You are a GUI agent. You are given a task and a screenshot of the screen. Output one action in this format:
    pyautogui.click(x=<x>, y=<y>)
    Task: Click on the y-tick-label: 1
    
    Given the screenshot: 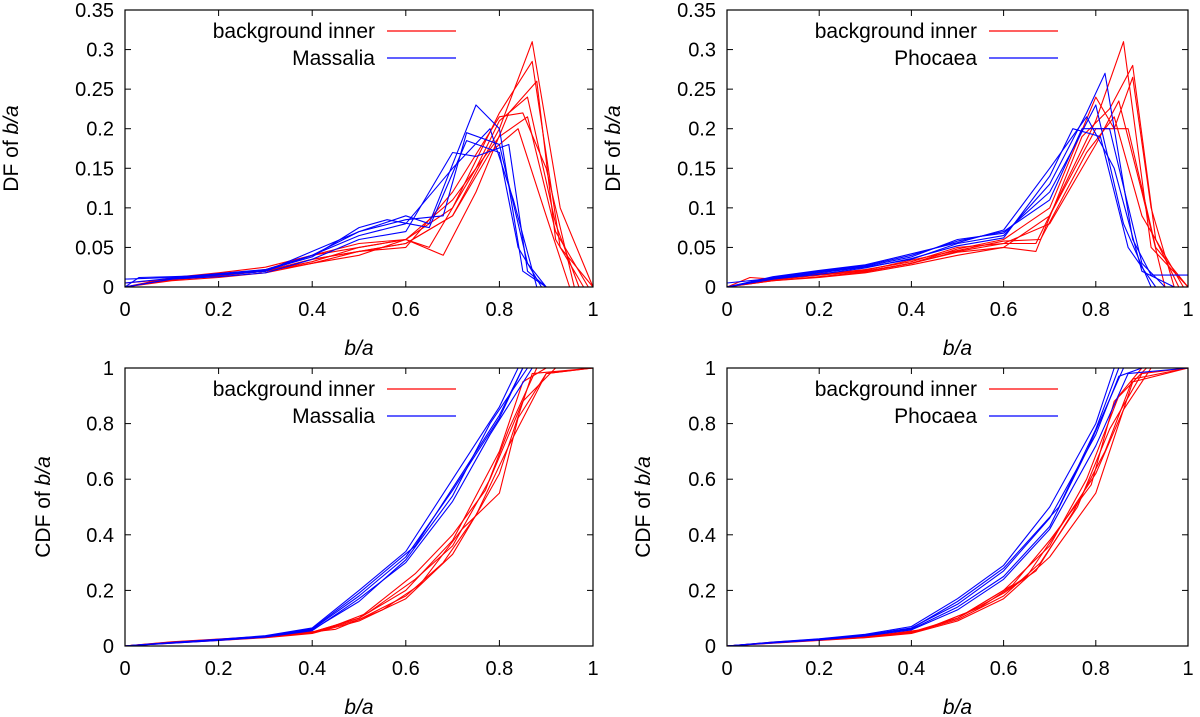 What is the action you would take?
    pyautogui.click(x=710, y=369)
    